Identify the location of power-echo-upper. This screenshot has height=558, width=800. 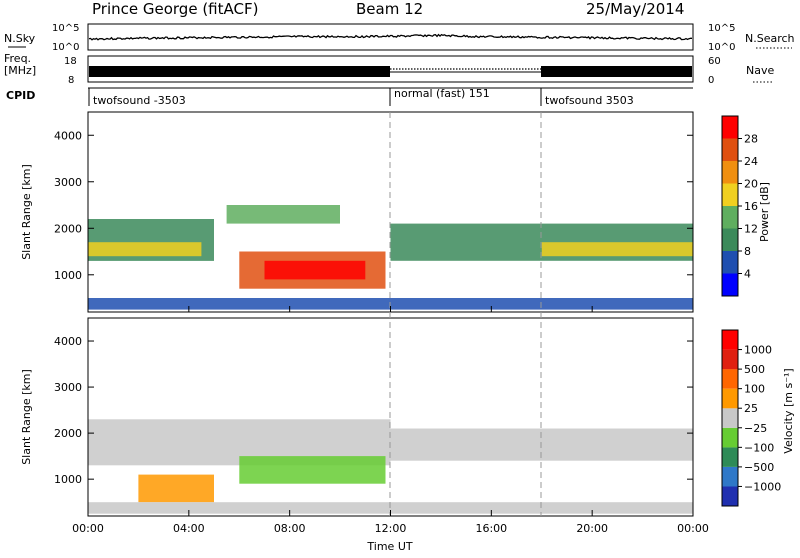
(283, 214).